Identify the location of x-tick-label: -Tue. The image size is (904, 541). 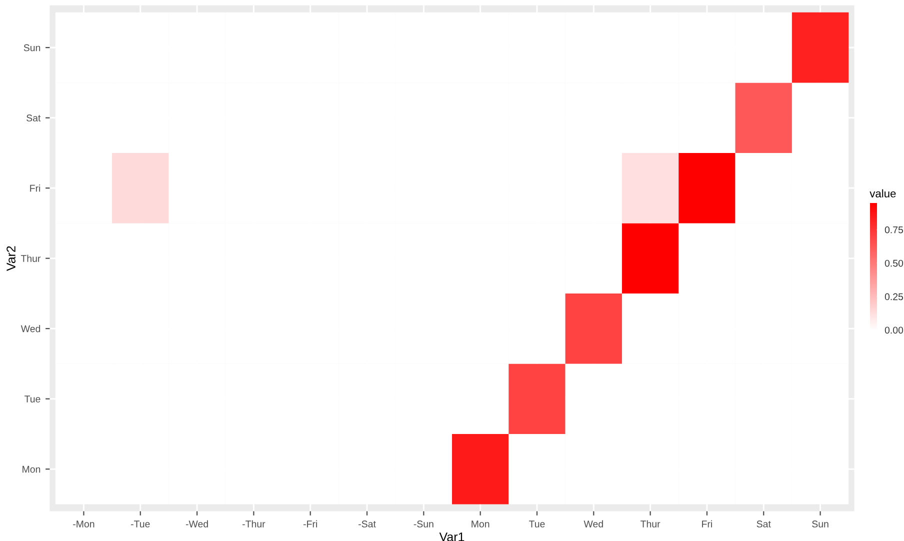
(140, 524).